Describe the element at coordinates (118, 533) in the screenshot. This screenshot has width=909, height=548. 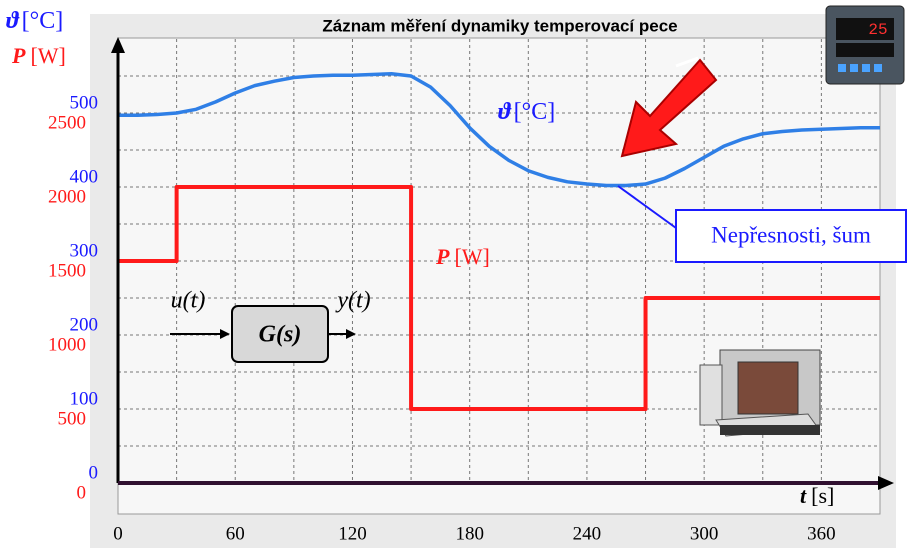
I see `x-tick-label: 0` at that location.